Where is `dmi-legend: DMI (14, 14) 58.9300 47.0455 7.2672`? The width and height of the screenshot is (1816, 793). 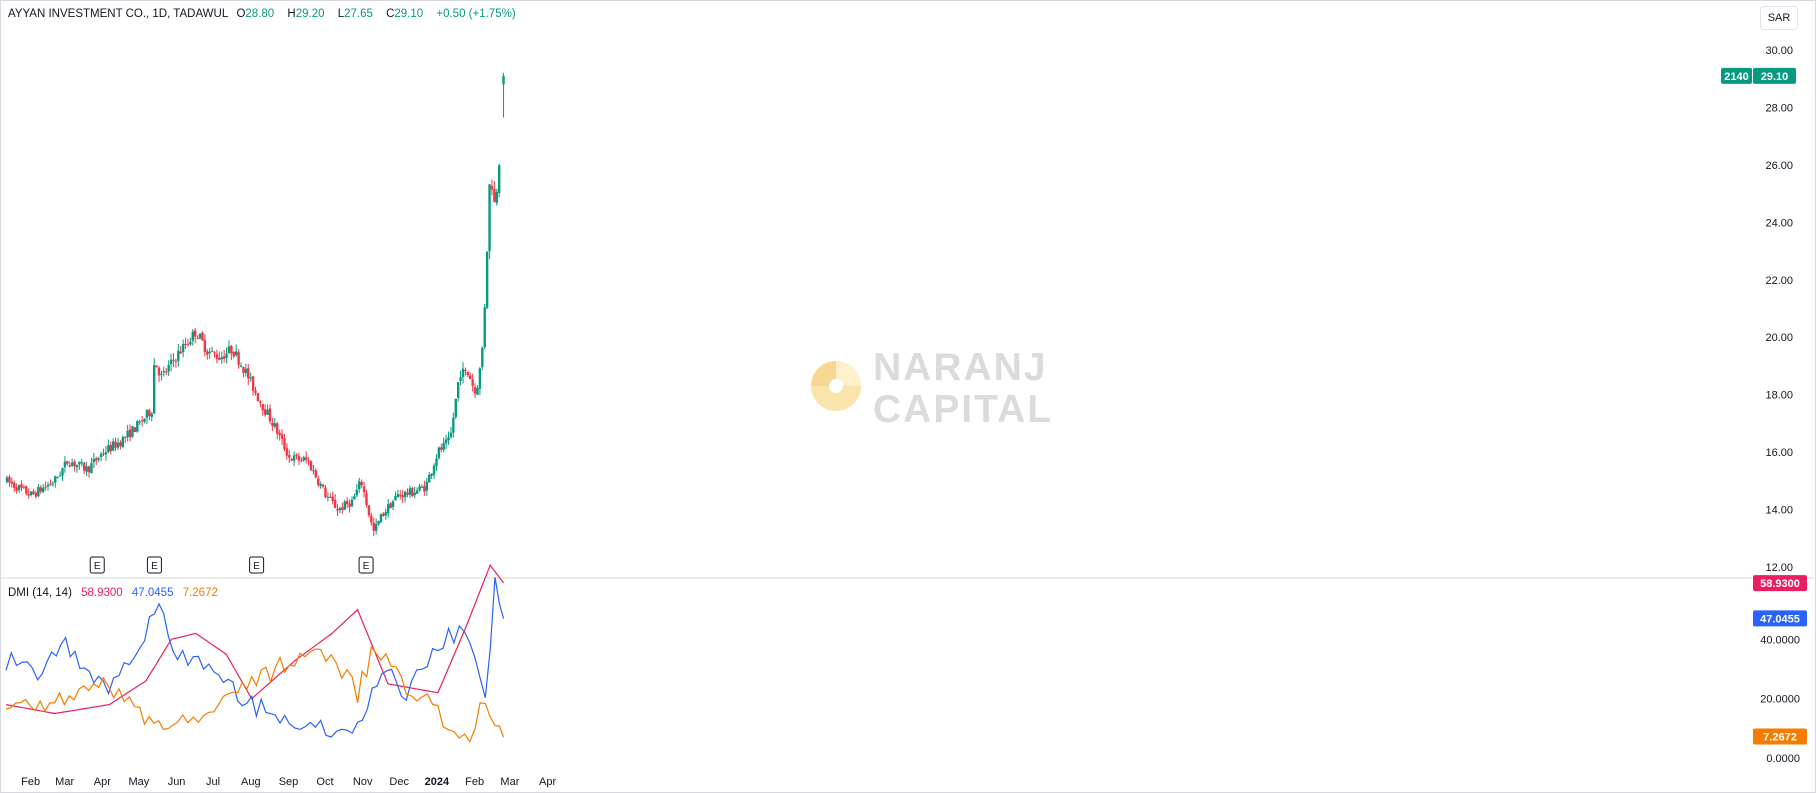 dmi-legend: DMI (14, 14) 58.9300 47.0455 7.2672 is located at coordinates (116, 593).